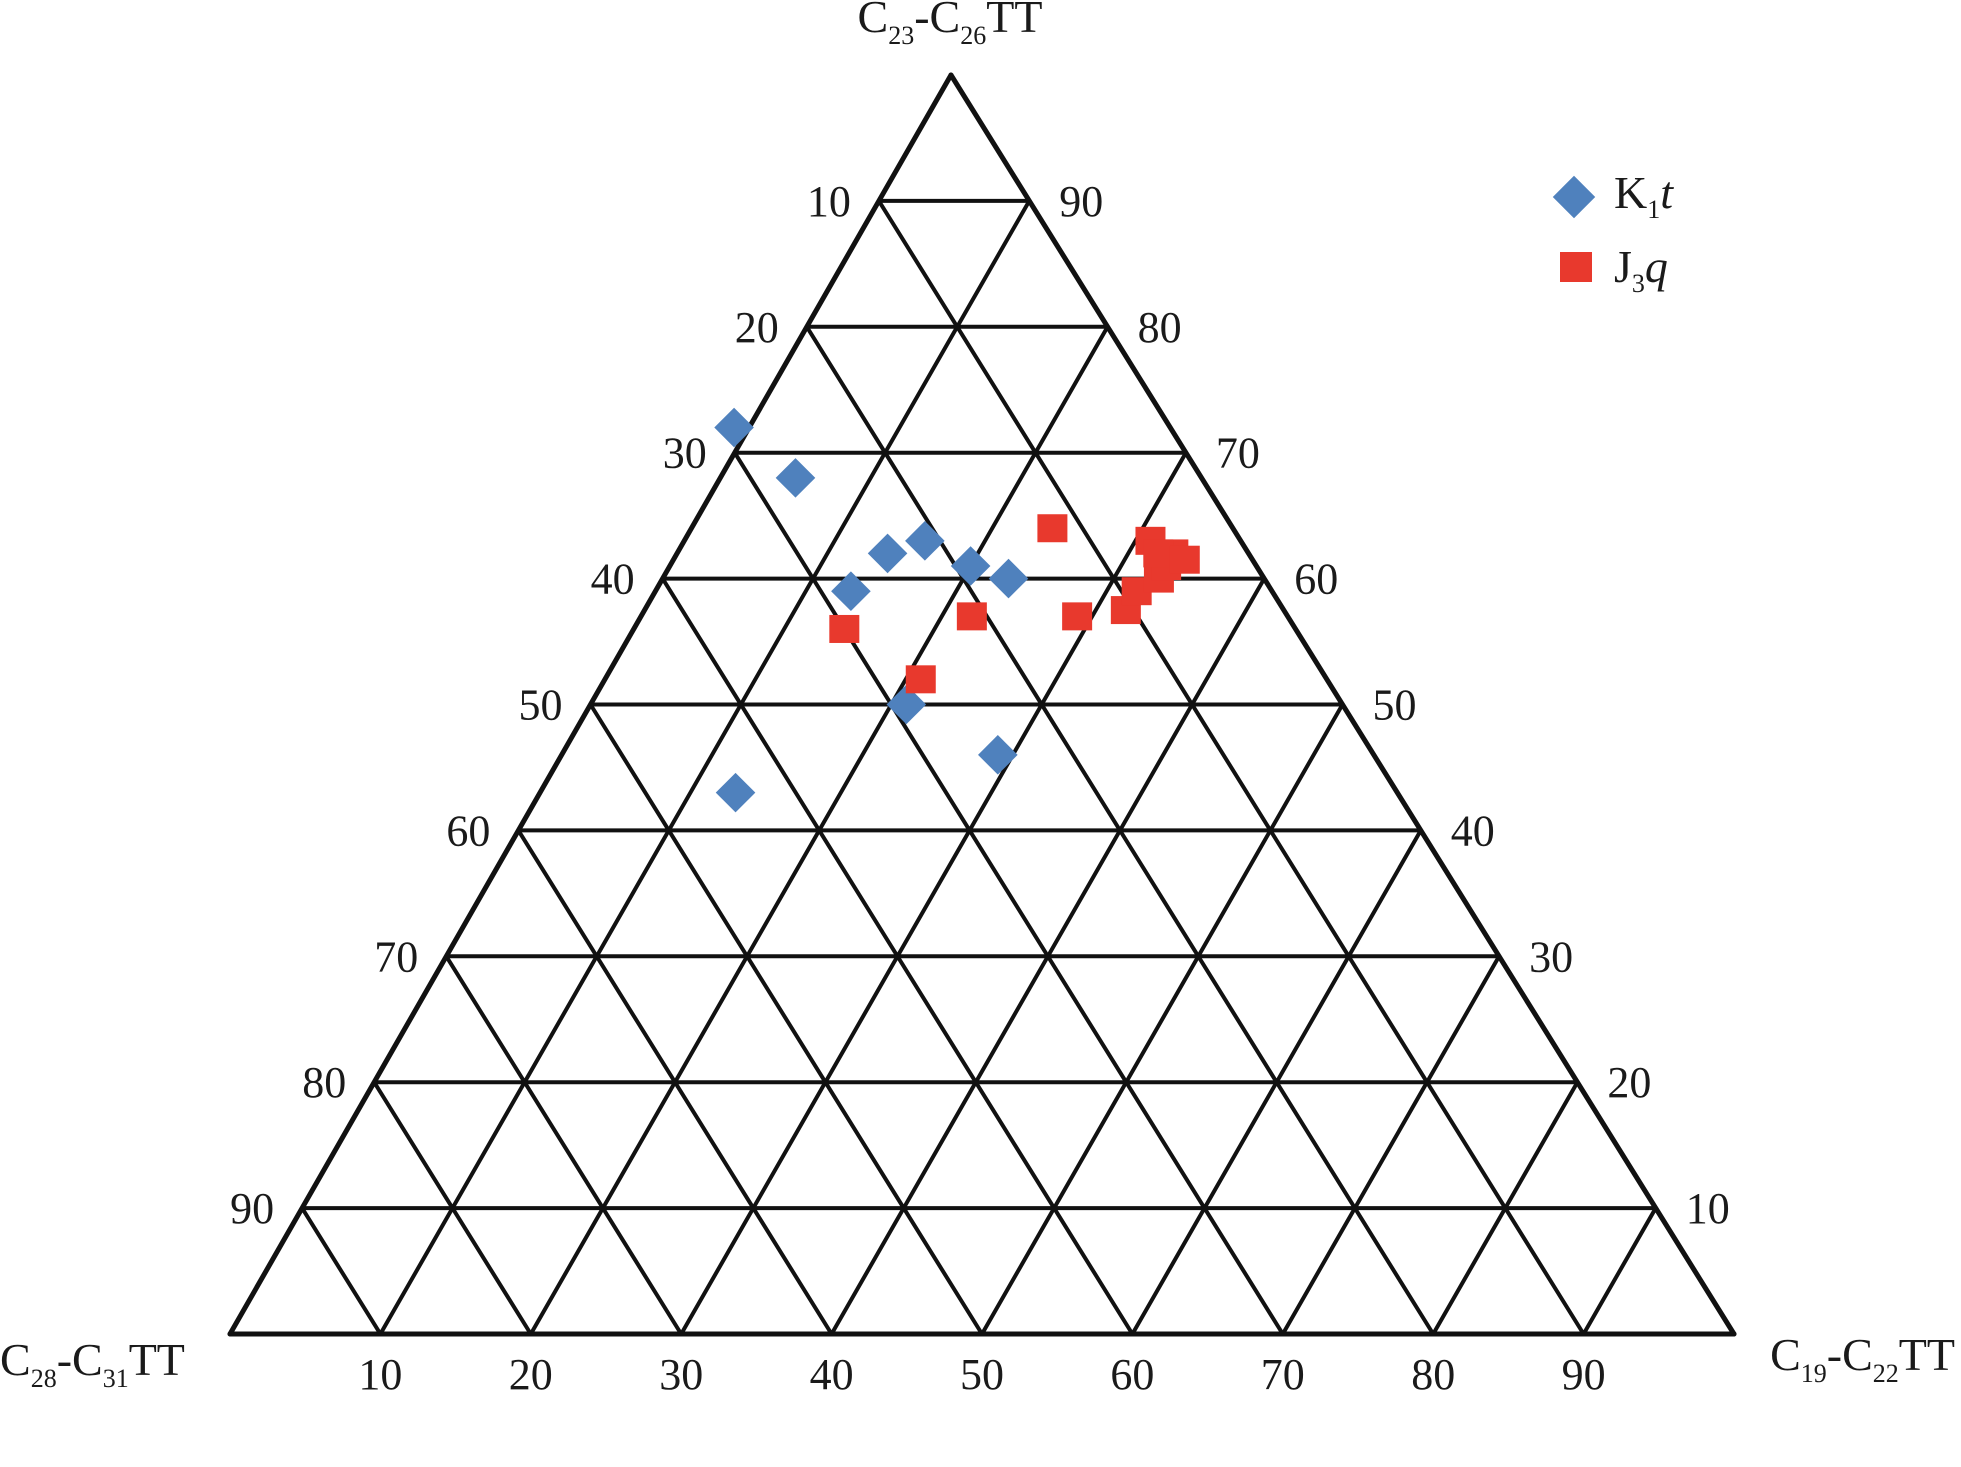 The width and height of the screenshot is (1961, 1467). Describe the element at coordinates (1576, 267) in the screenshot. I see `legend-marker-j3q` at that location.